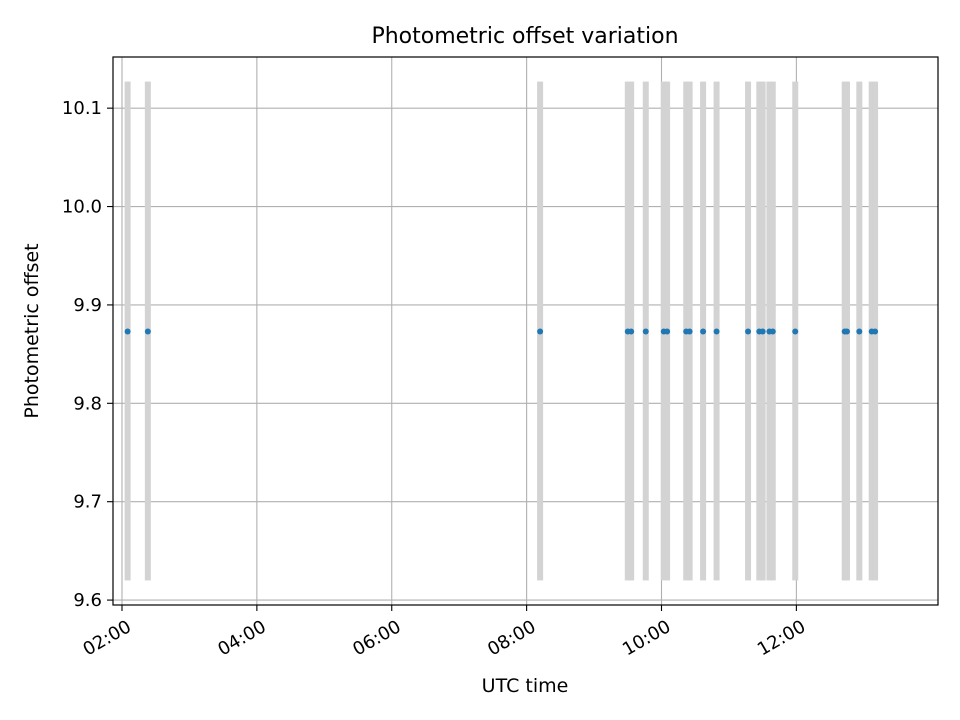 Image resolution: width=960 pixels, height=720 pixels. What do you see at coordinates (524, 36) in the screenshot?
I see `chart-title: Photometric offset variation` at bounding box center [524, 36].